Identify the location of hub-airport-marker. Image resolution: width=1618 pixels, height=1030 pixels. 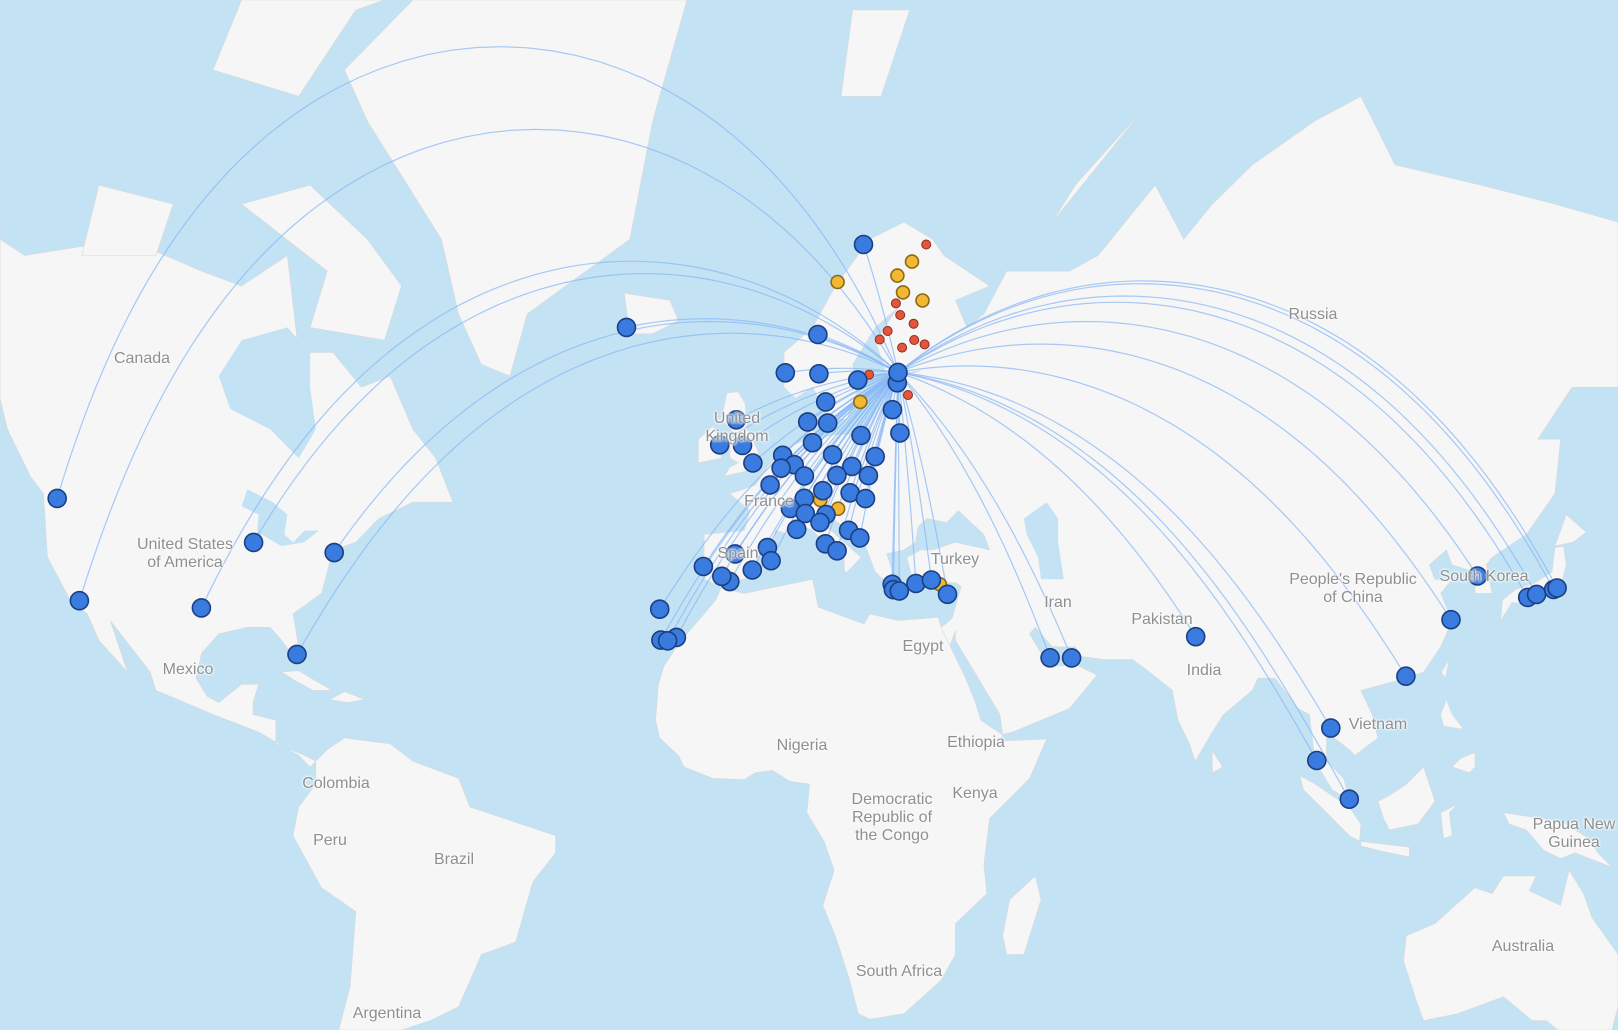
(898, 372).